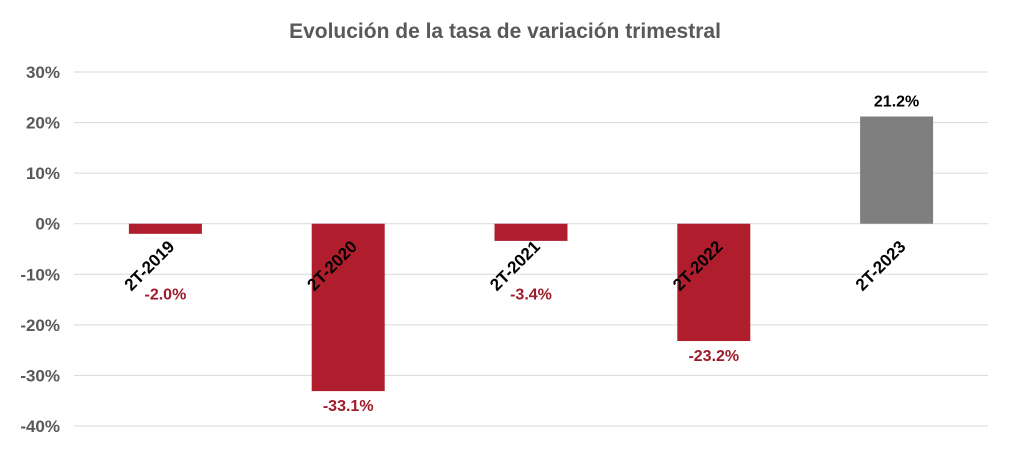 Image resolution: width=1011 pixels, height=455 pixels. What do you see at coordinates (40, 249) in the screenshot?
I see `y-axis-ticks: 30% 20% 10% 0% -10% -20% -30% -40%` at bounding box center [40, 249].